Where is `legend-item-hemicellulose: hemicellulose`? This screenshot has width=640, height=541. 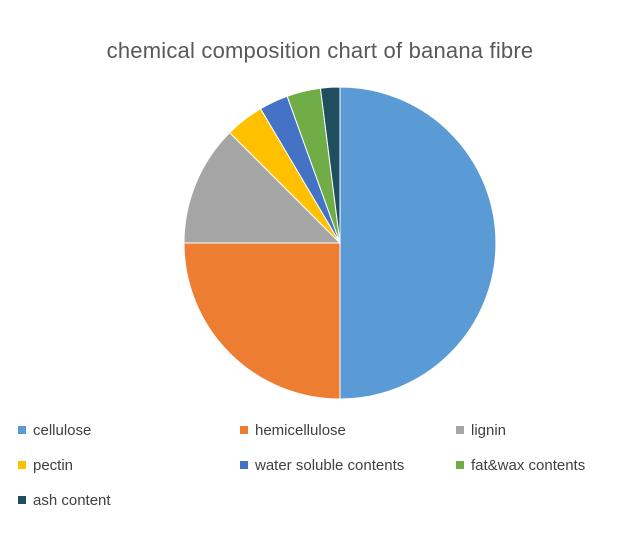
legend-item-hemicellulose: hemicellulose is located at coordinates (346, 430).